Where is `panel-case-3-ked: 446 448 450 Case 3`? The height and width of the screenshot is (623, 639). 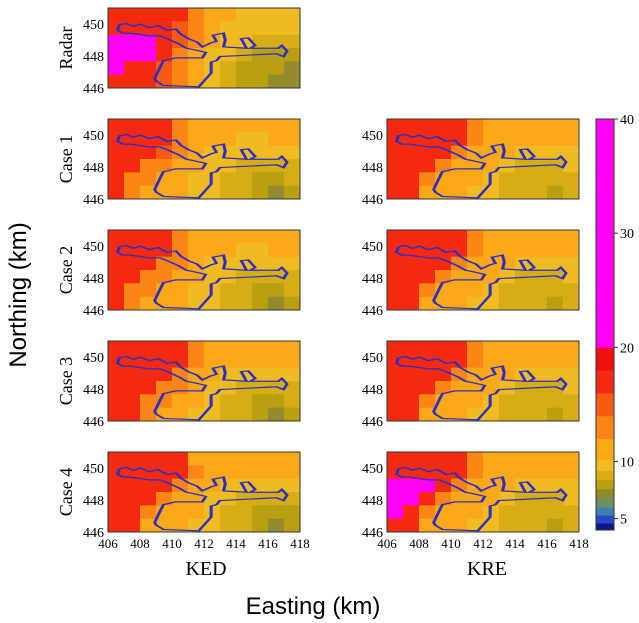
panel-case-3-ked: 446 448 450 Case 3 is located at coordinates (178, 385).